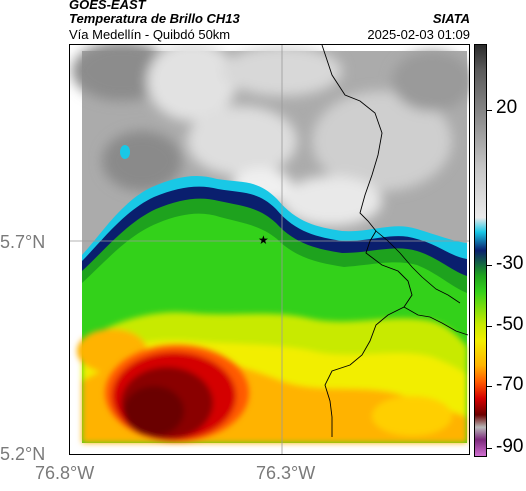 The height and width of the screenshot is (491, 526). What do you see at coordinates (507, 107) in the screenshot?
I see `colorbar-label: 20` at bounding box center [507, 107].